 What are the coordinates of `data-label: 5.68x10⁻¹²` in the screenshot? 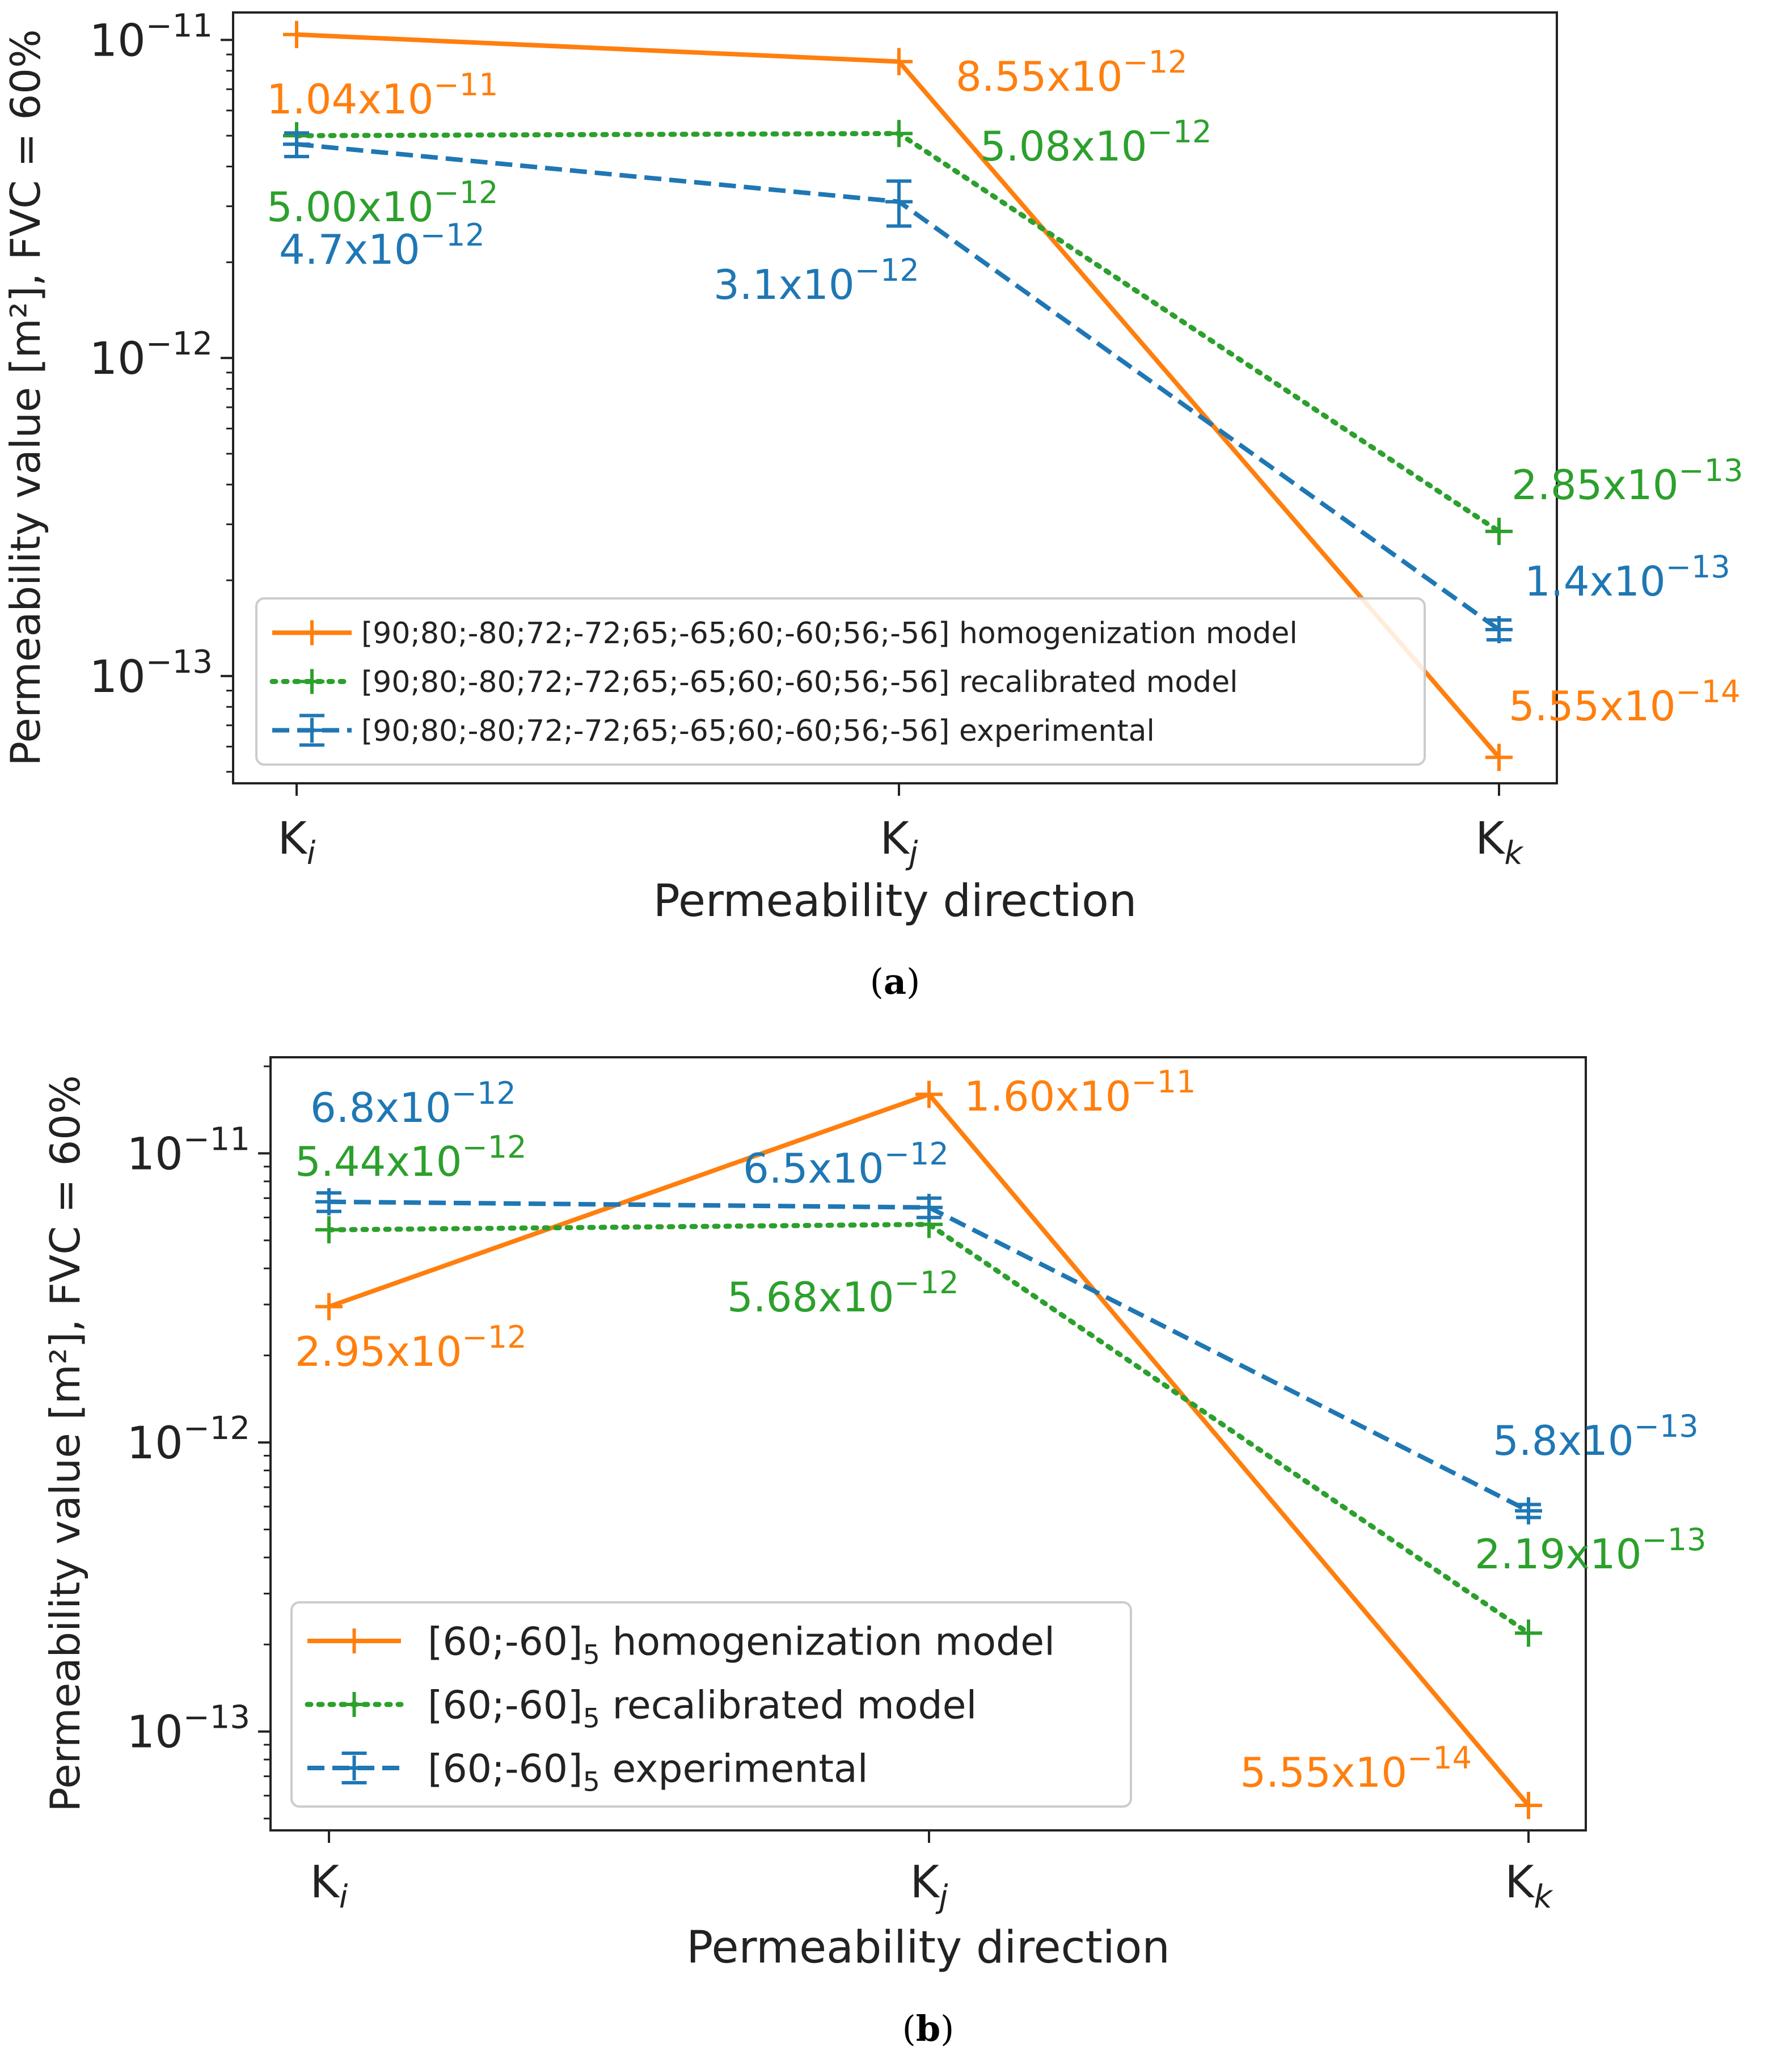 It's located at (843, 1293).